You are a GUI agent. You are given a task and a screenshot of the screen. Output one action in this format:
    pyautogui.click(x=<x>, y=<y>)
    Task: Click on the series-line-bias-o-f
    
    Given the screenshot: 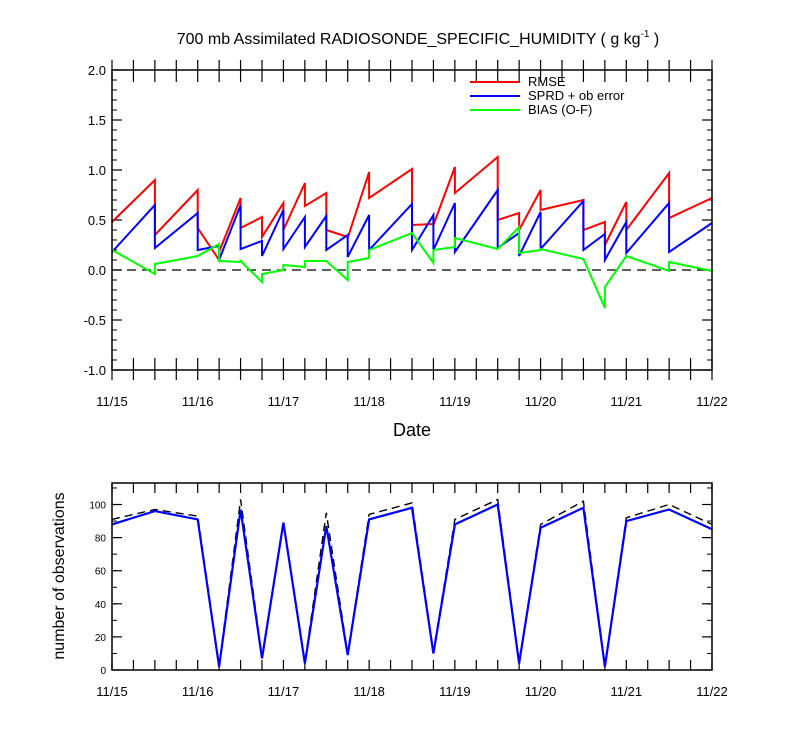 What is the action you would take?
    pyautogui.click(x=412, y=266)
    